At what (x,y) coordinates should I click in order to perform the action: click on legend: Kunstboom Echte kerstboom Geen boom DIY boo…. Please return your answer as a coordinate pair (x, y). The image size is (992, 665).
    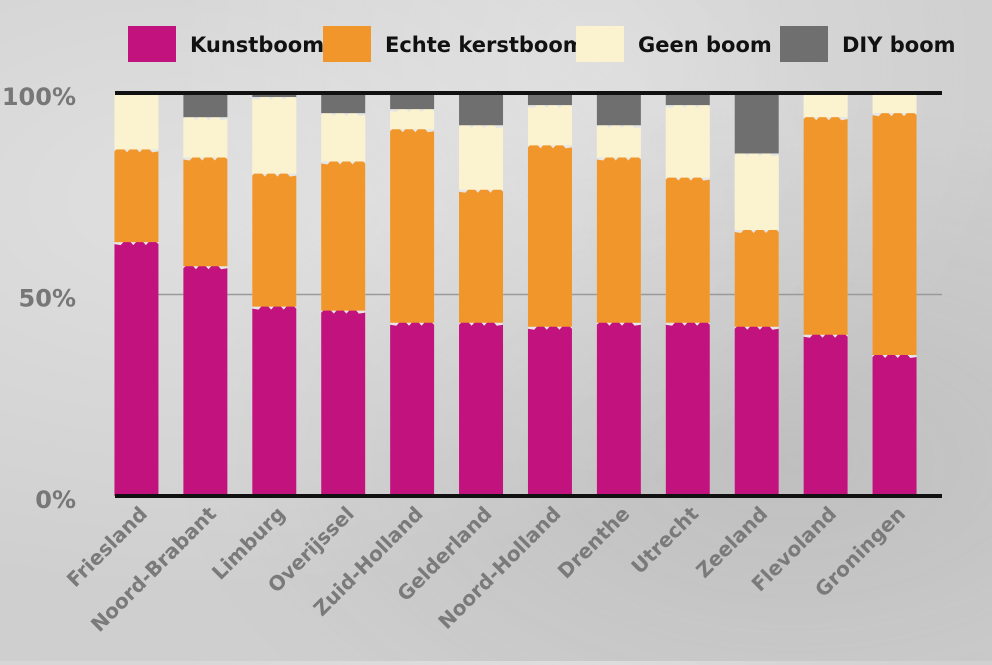
    Looking at the image, I should click on (542, 44).